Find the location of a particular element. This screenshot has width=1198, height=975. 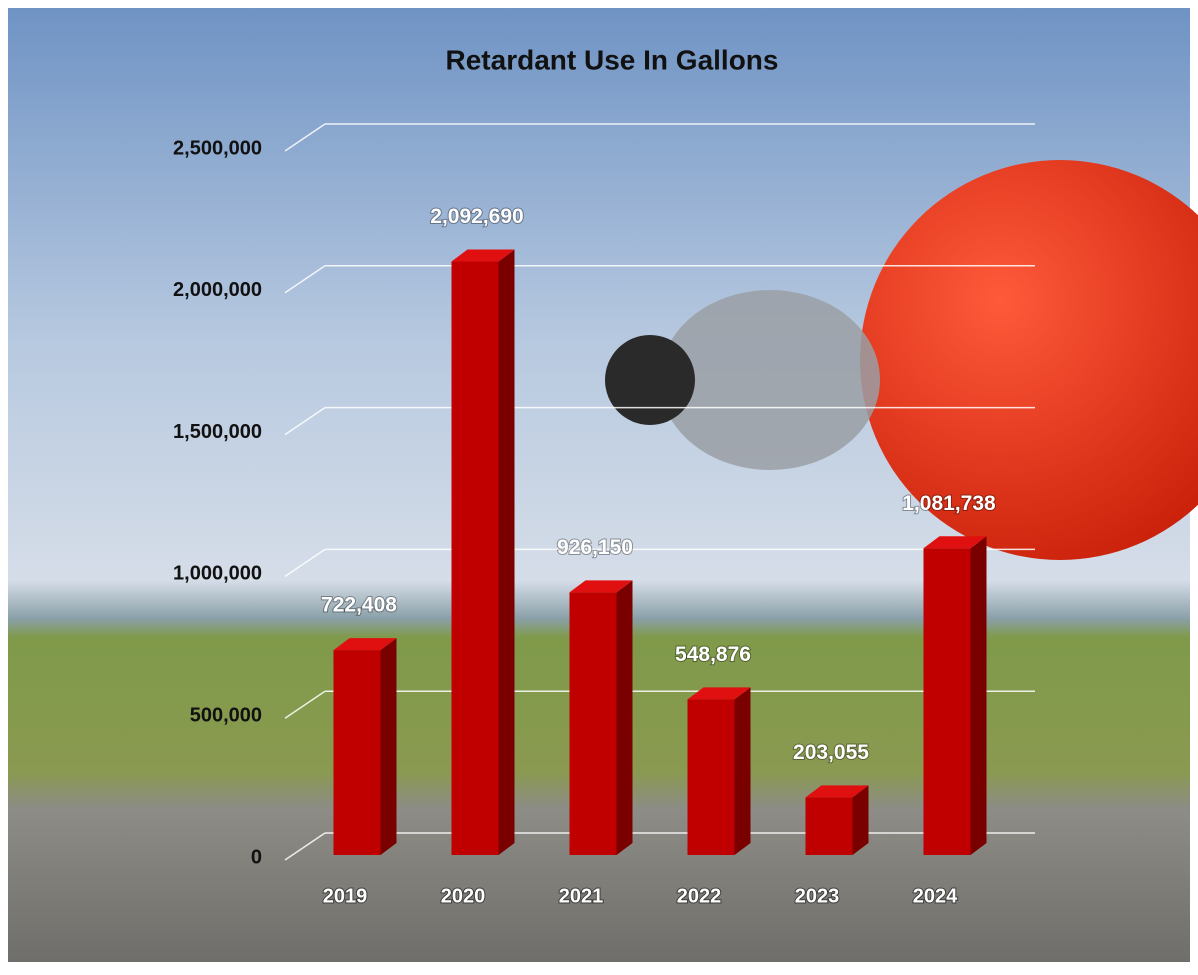

propeller-hub is located at coordinates (650, 380).